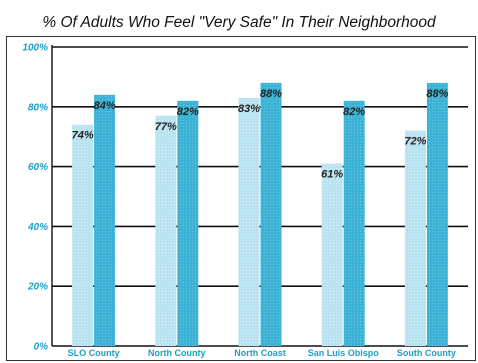 The height and width of the screenshot is (363, 478). What do you see at coordinates (426, 353) in the screenshot?
I see `x-tick-label: South County` at bounding box center [426, 353].